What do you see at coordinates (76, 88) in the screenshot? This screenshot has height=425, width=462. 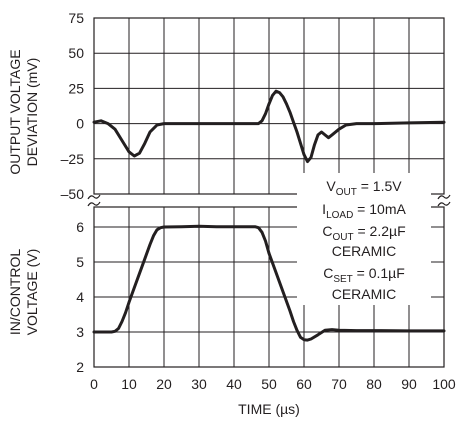 I see `y-tick-label-top: 25` at bounding box center [76, 88].